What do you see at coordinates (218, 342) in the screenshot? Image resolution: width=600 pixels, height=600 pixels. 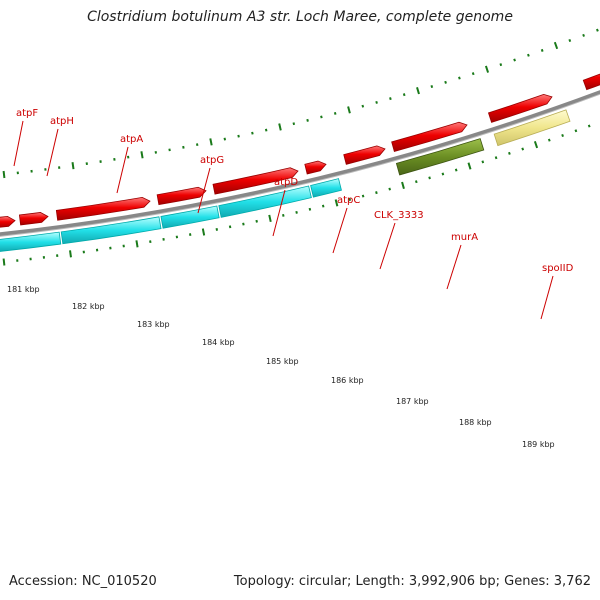 I see `kbp-label-184: 184 kbp` at bounding box center [218, 342].